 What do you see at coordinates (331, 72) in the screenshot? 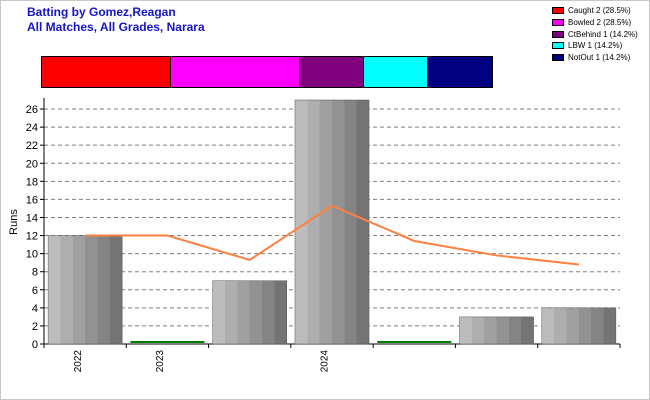
I see `dist-segment-ctbehind` at bounding box center [331, 72].